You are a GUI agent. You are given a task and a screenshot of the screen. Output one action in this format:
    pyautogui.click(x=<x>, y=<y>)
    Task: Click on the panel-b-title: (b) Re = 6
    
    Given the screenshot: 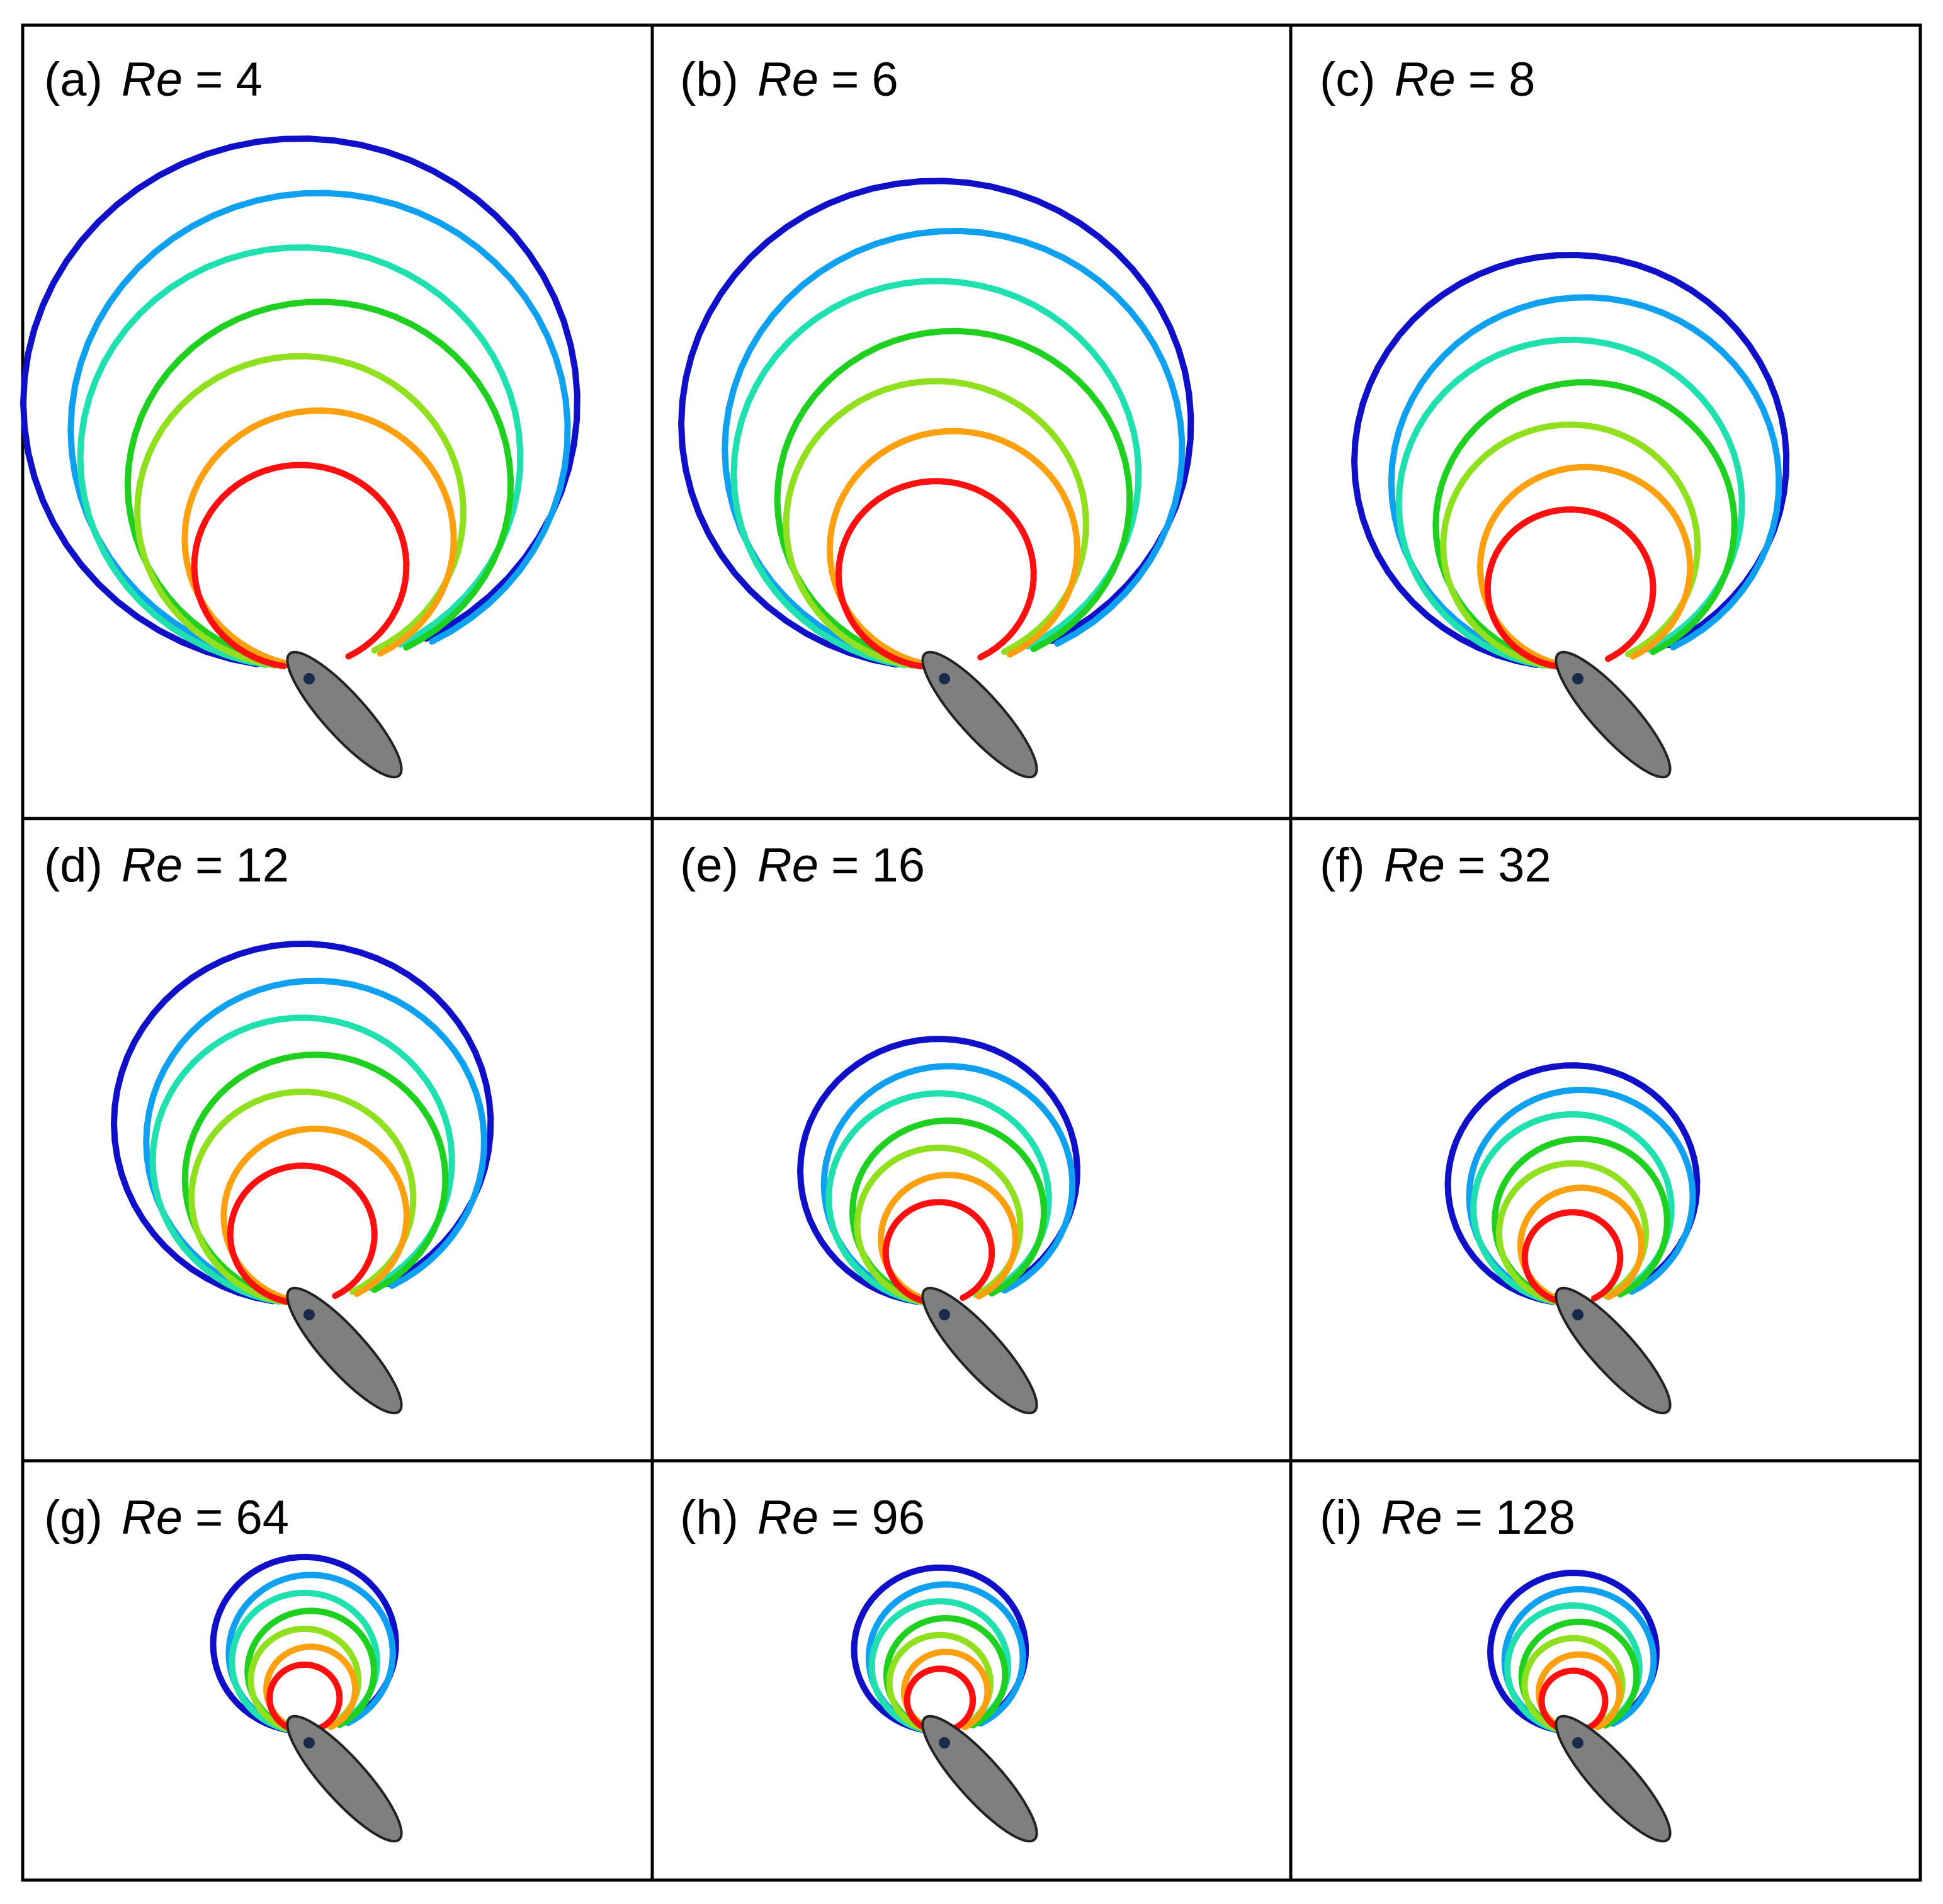 What is the action you would take?
    pyautogui.click(x=789, y=79)
    